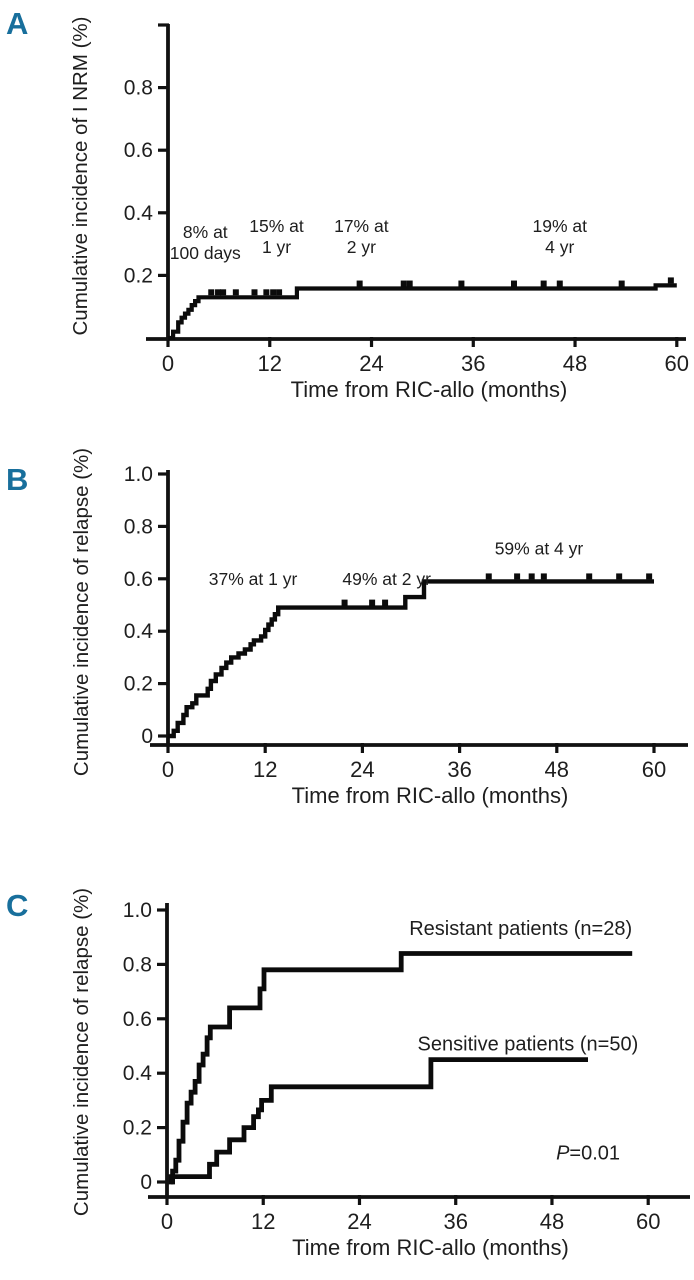 The width and height of the screenshot is (694, 1280). Describe the element at coordinates (17, 479) in the screenshot. I see `panel-letter-b: B` at that location.